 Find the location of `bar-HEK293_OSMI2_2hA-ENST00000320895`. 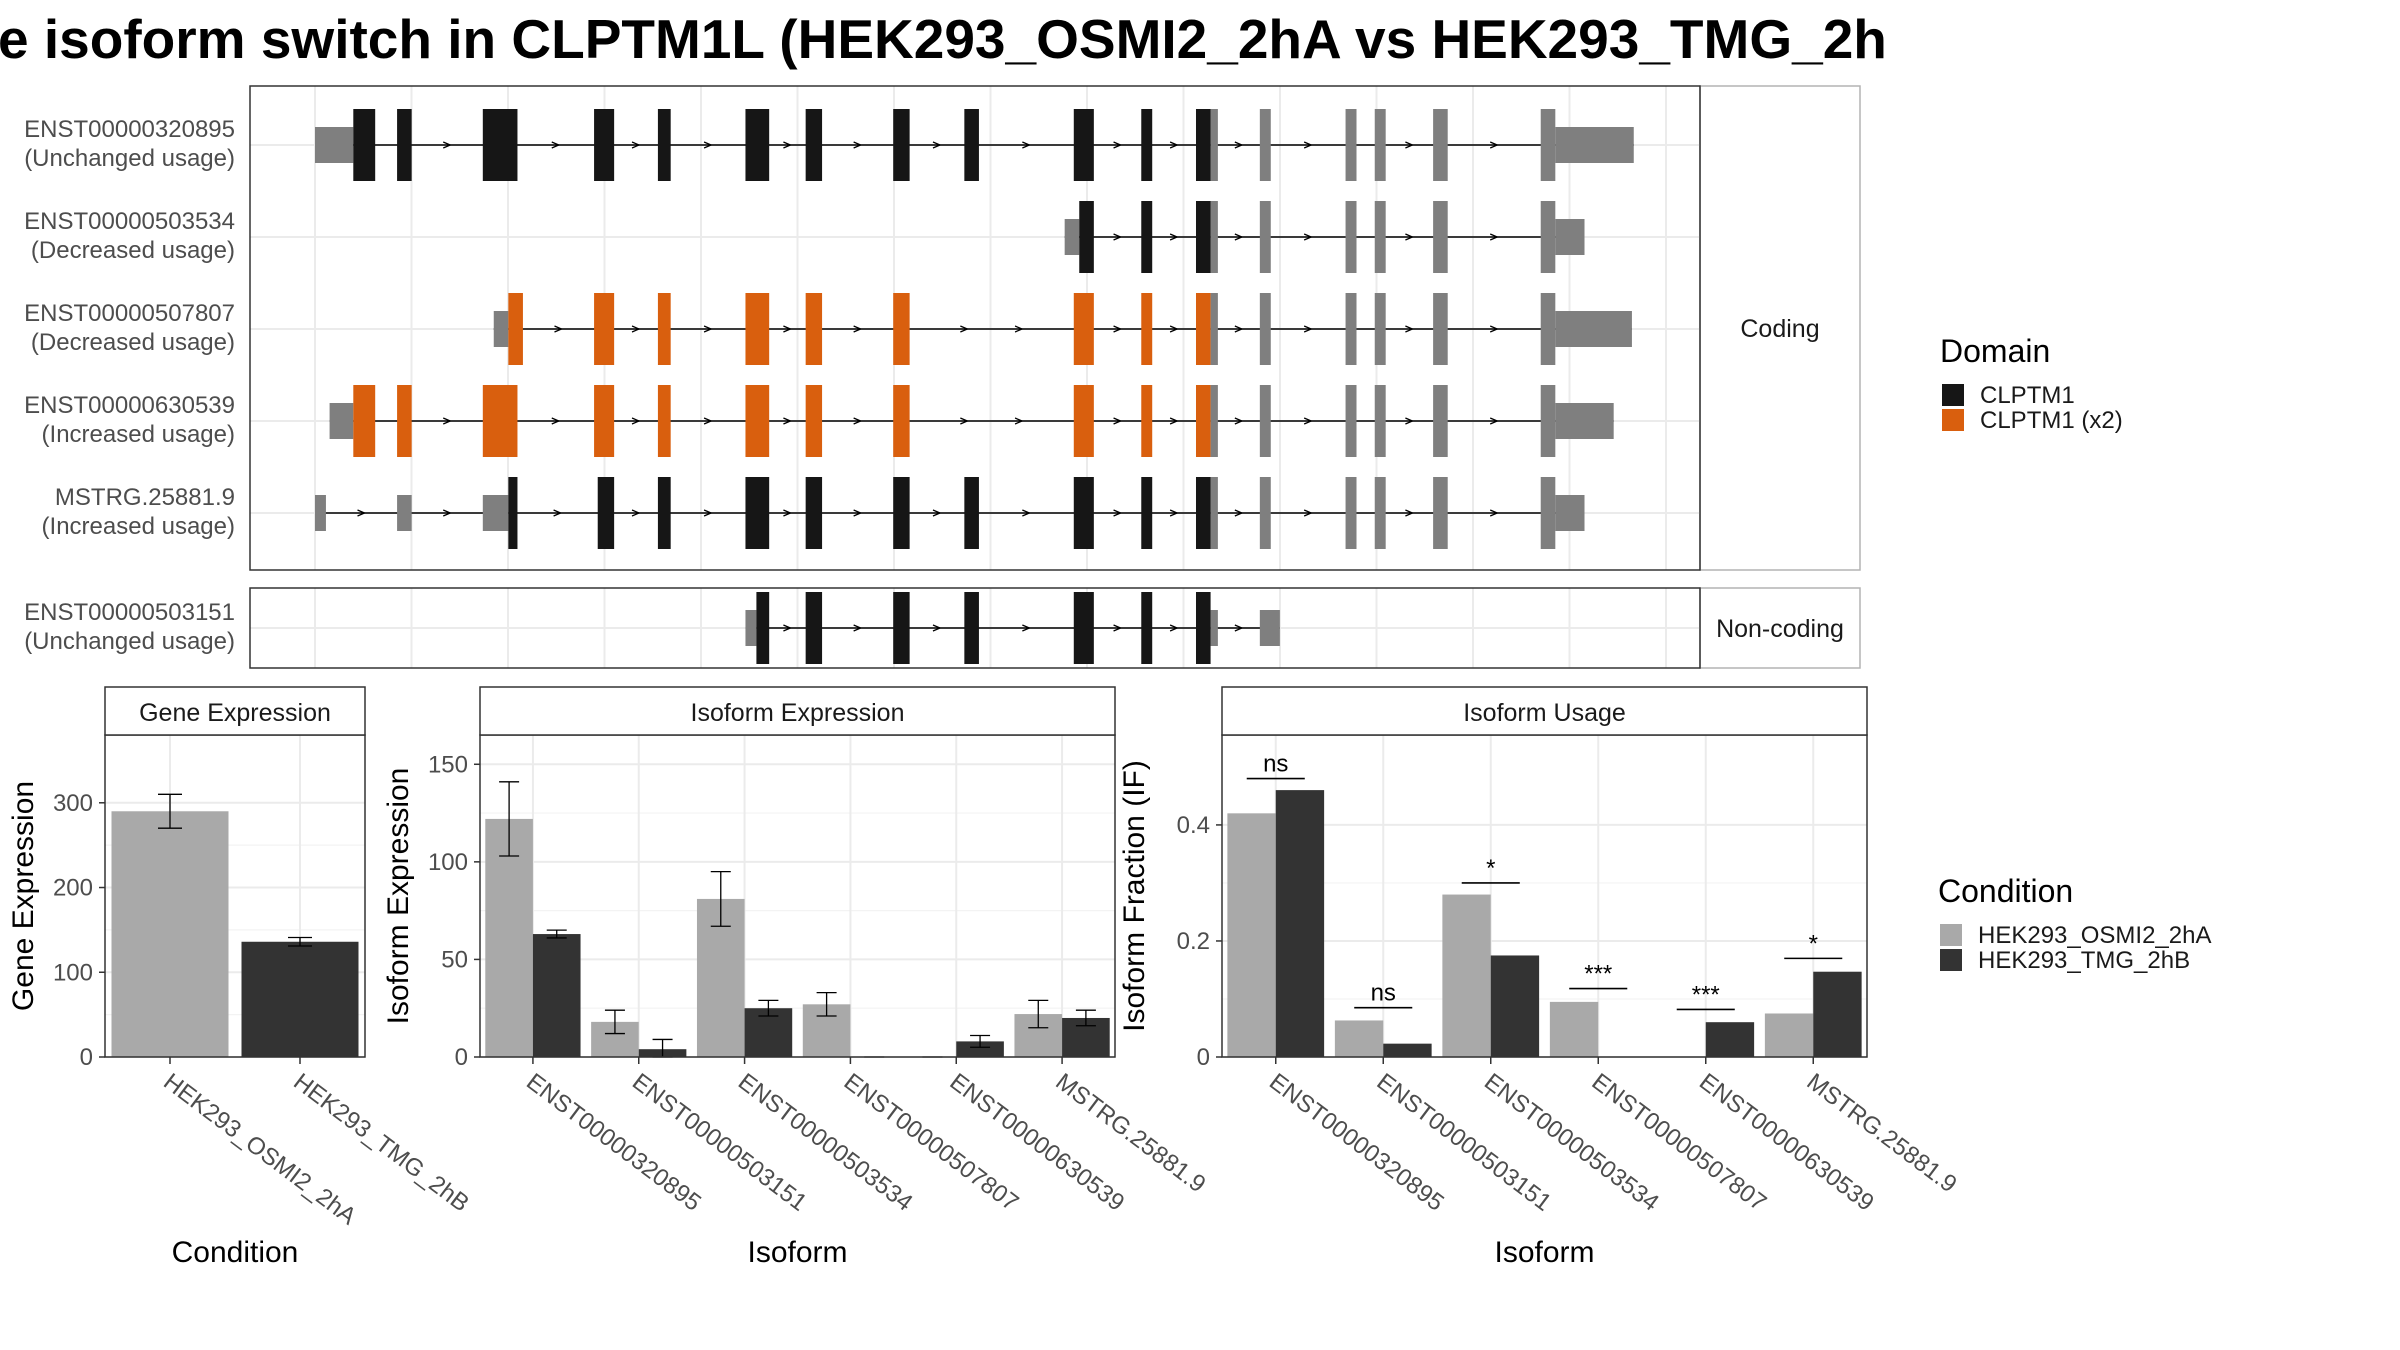

bar-HEK293_OSMI2_2hA-ENST00000320895 is located at coordinates (1251, 935).